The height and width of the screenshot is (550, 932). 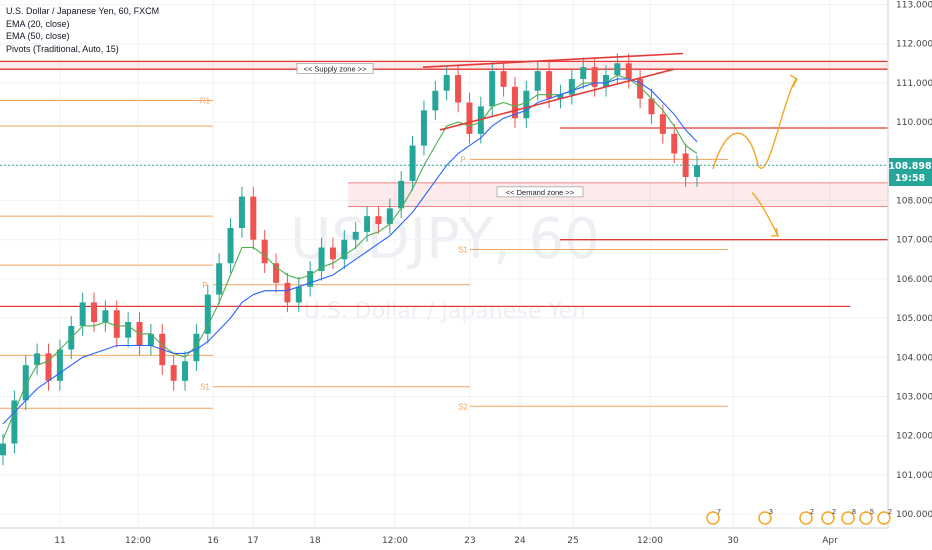 I want to click on demand-zone, so click(x=618, y=194).